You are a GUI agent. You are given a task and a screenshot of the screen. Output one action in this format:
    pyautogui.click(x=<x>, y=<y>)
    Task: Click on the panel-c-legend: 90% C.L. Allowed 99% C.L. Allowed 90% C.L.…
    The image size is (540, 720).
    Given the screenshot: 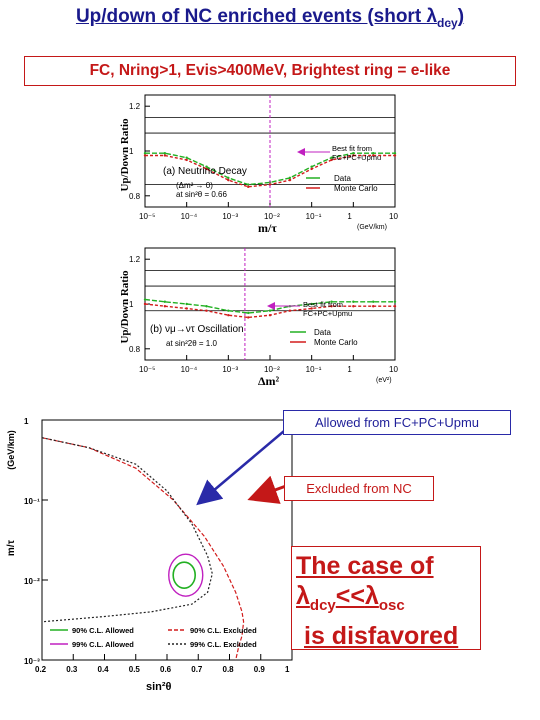 What is the action you would take?
    pyautogui.click(x=153, y=637)
    